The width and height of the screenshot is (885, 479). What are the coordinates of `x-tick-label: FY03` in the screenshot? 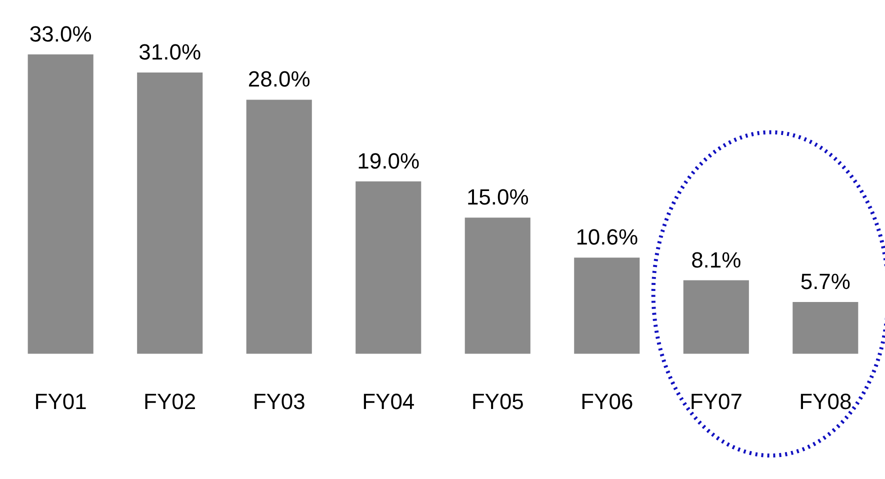 It's located at (279, 401).